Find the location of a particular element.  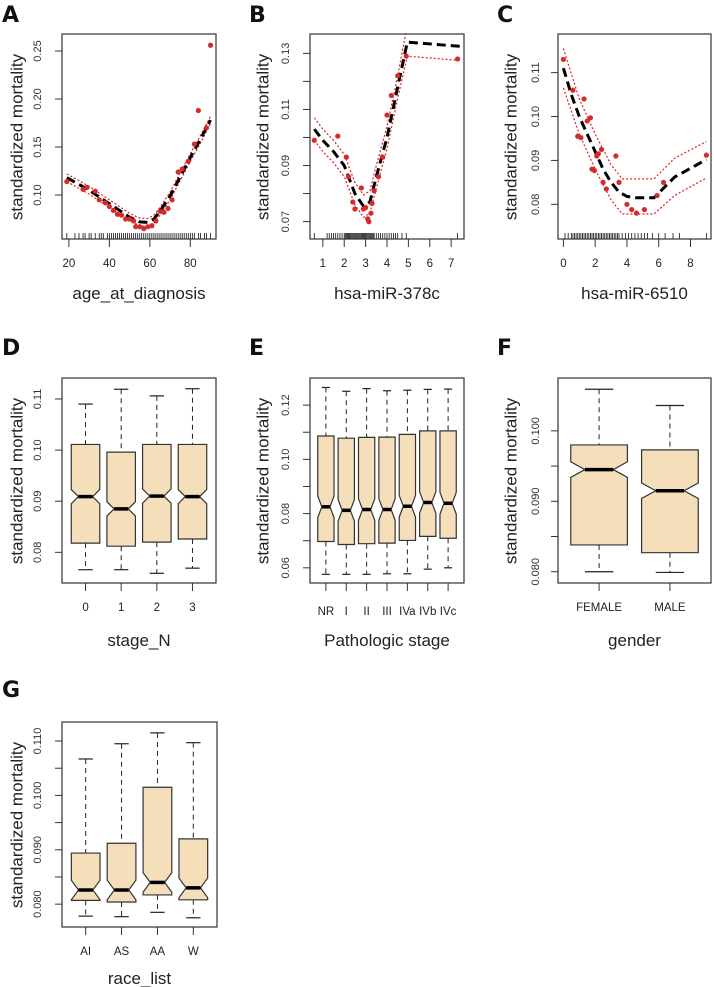

box-ivc is located at coordinates (448, 478).